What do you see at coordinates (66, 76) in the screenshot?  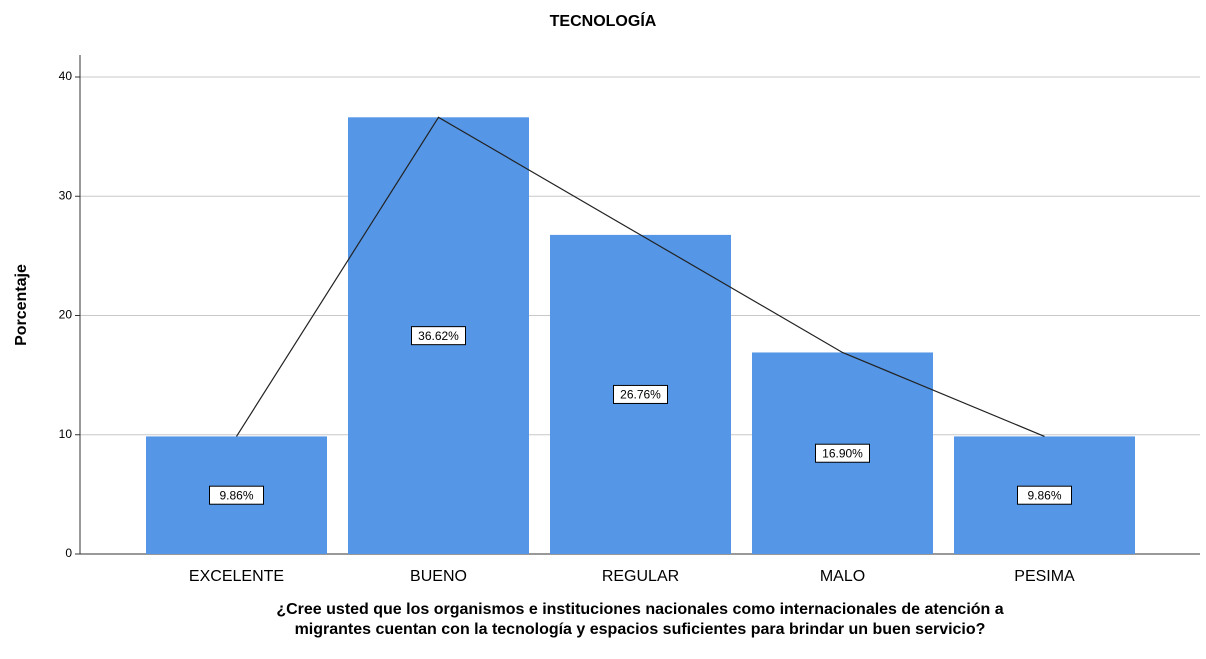 I see `y-tick-label: 40` at bounding box center [66, 76].